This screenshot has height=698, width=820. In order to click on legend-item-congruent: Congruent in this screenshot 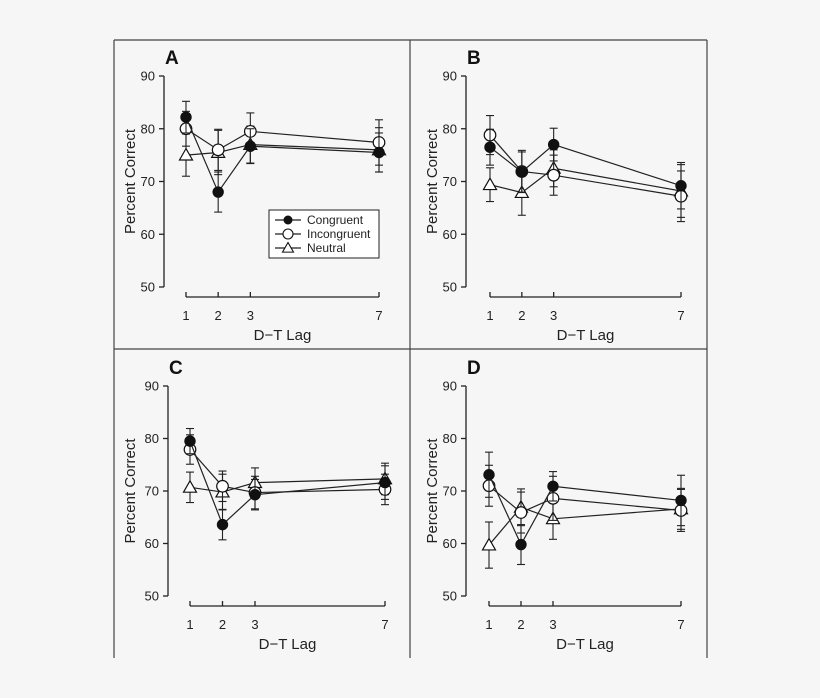, I will do `click(319, 220)`.